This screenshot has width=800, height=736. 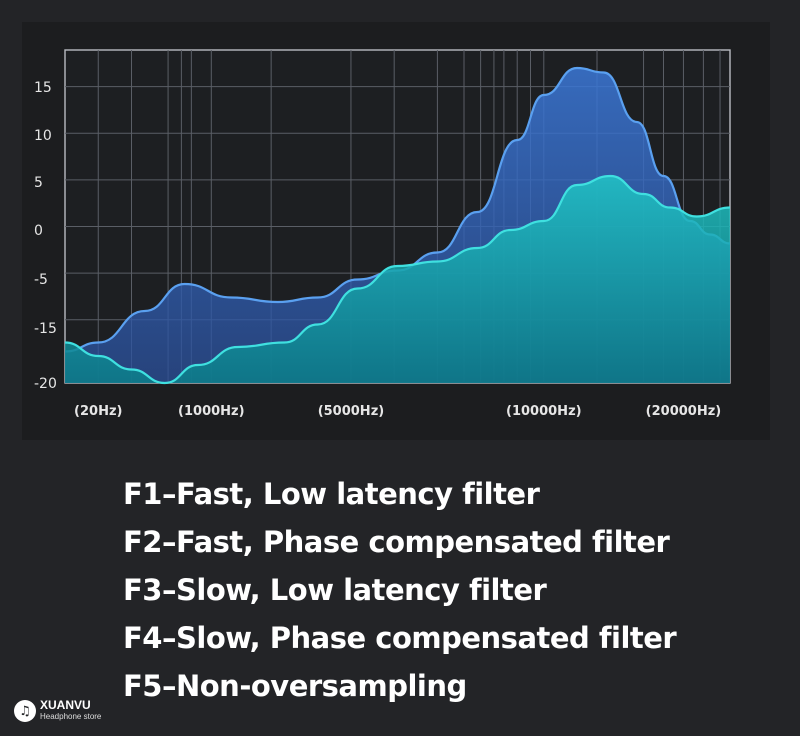 I want to click on y-tick-label: 15, so click(x=43, y=88).